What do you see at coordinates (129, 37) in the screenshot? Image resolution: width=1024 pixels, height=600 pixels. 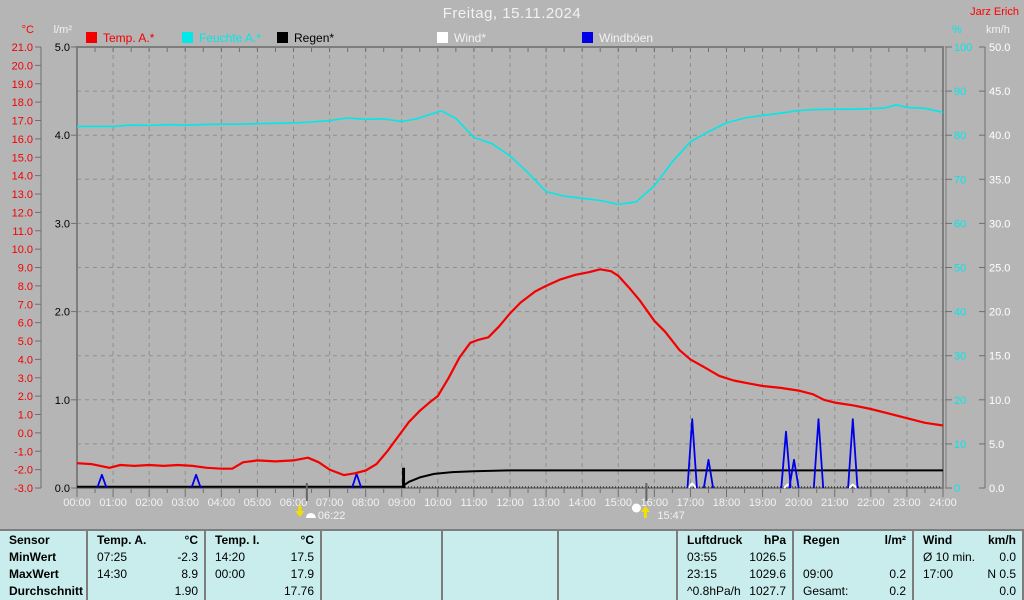 I see `legend-label-temp-a: Temp. A.*` at bounding box center [129, 37].